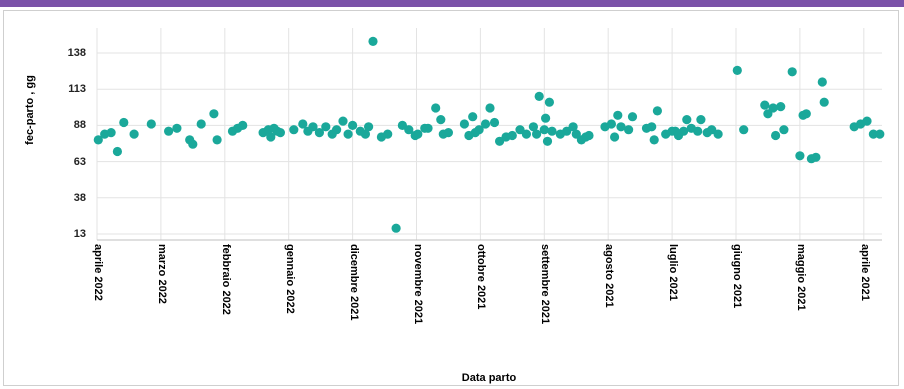 The height and width of the screenshot is (389, 904). I want to click on y-tick-label: 88, so click(79, 125).